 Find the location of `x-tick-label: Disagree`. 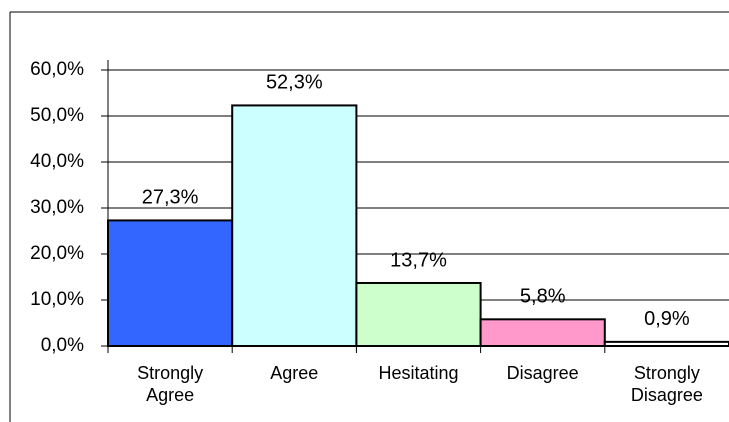

x-tick-label: Disagree is located at coordinates (542, 373).